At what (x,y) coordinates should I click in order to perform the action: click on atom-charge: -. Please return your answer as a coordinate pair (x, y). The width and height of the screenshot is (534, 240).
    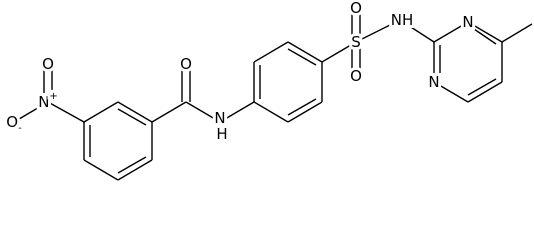
    Looking at the image, I should click on (20, 128).